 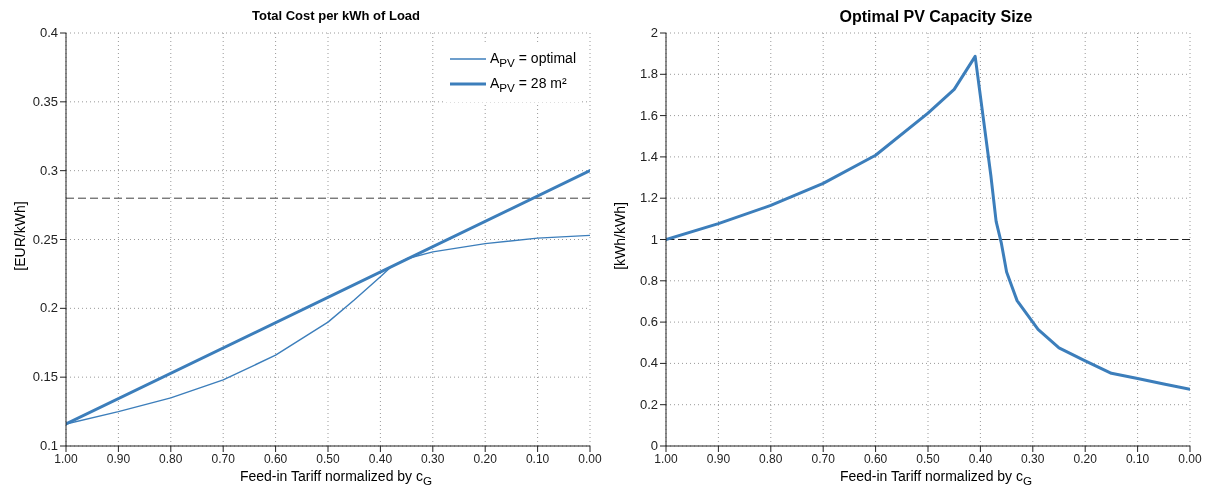 I want to click on y-tick-label: 1.2, so click(x=648, y=198).